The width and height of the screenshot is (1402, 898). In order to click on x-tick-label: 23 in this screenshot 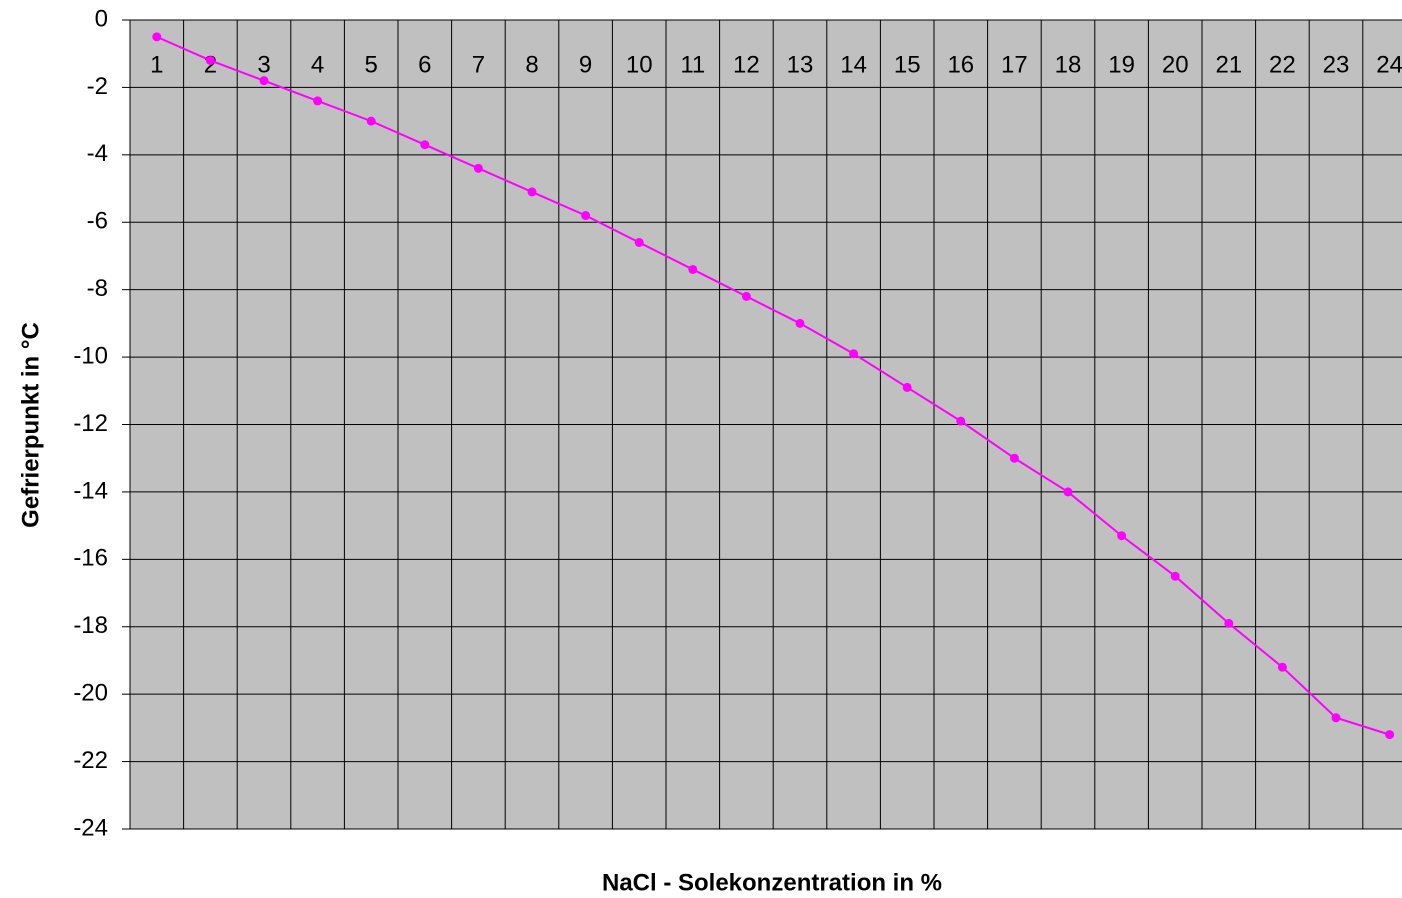, I will do `click(1336, 64)`.